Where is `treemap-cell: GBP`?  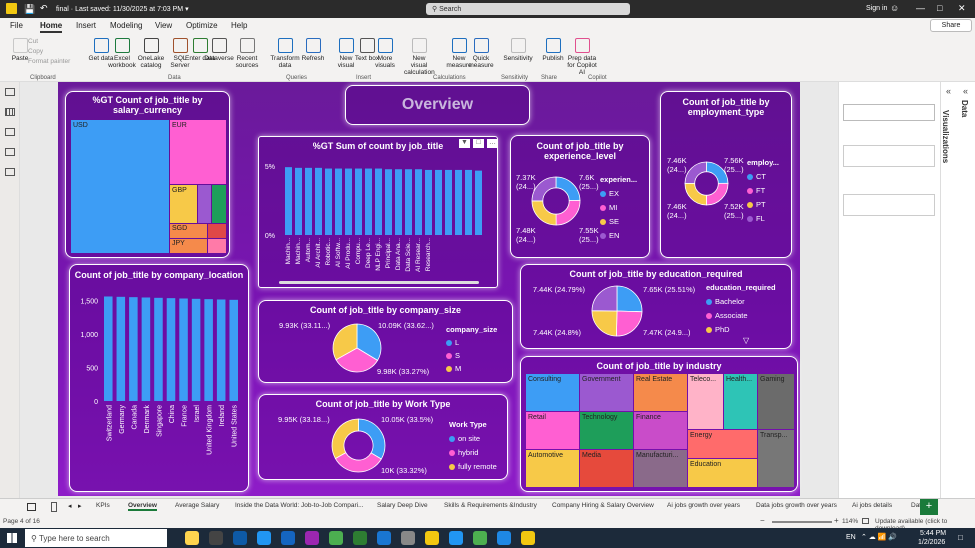
treemap-cell: GBP is located at coordinates (183, 204).